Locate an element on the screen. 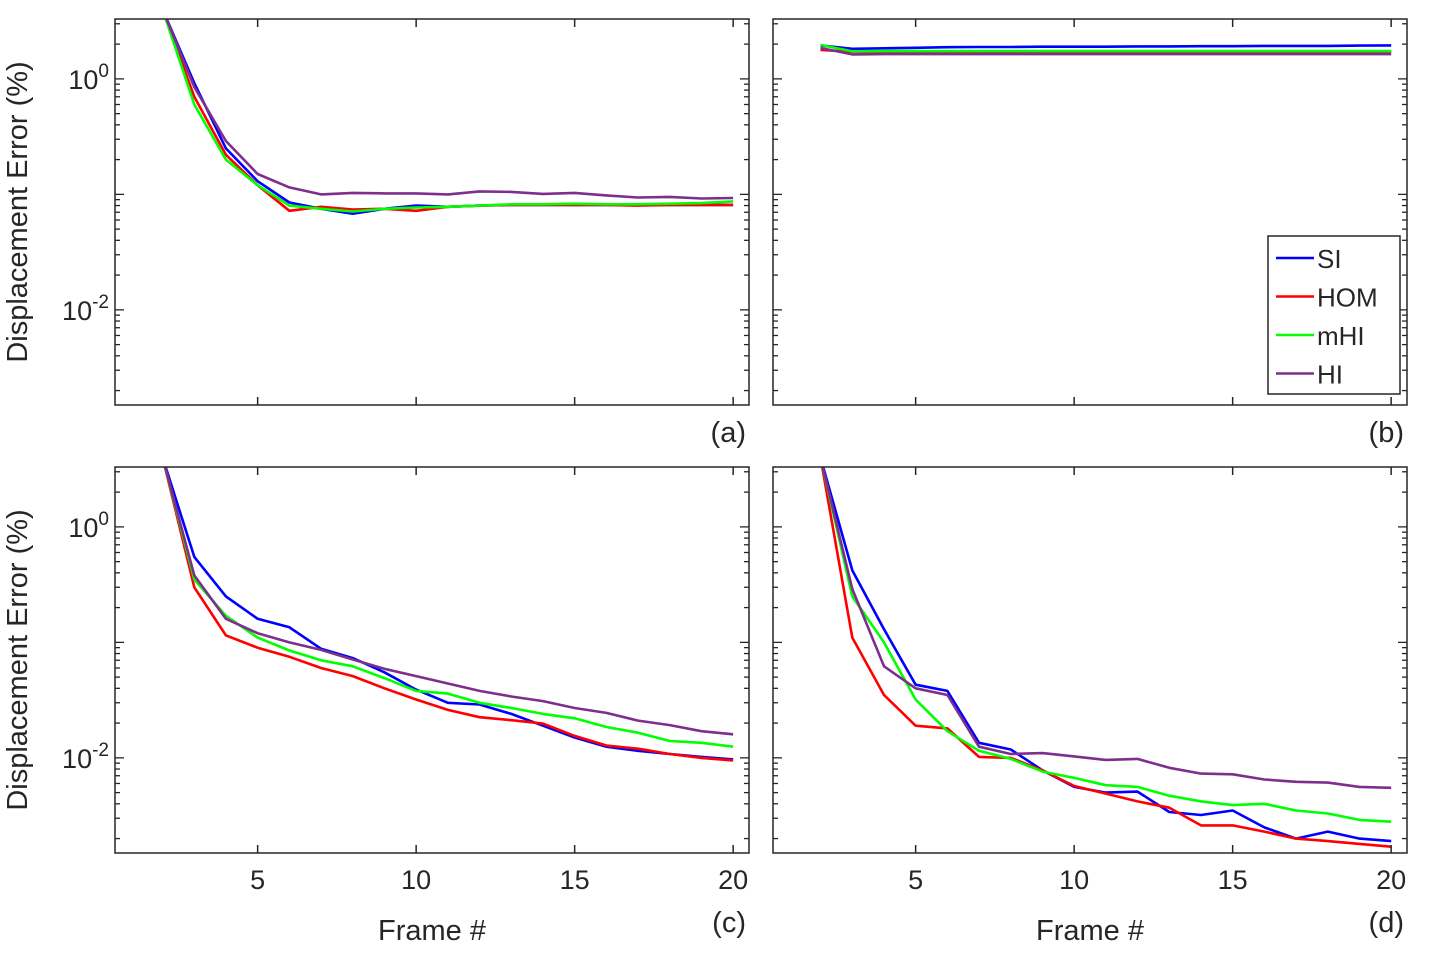  panel-letter: (b) is located at coordinates (1386, 433).